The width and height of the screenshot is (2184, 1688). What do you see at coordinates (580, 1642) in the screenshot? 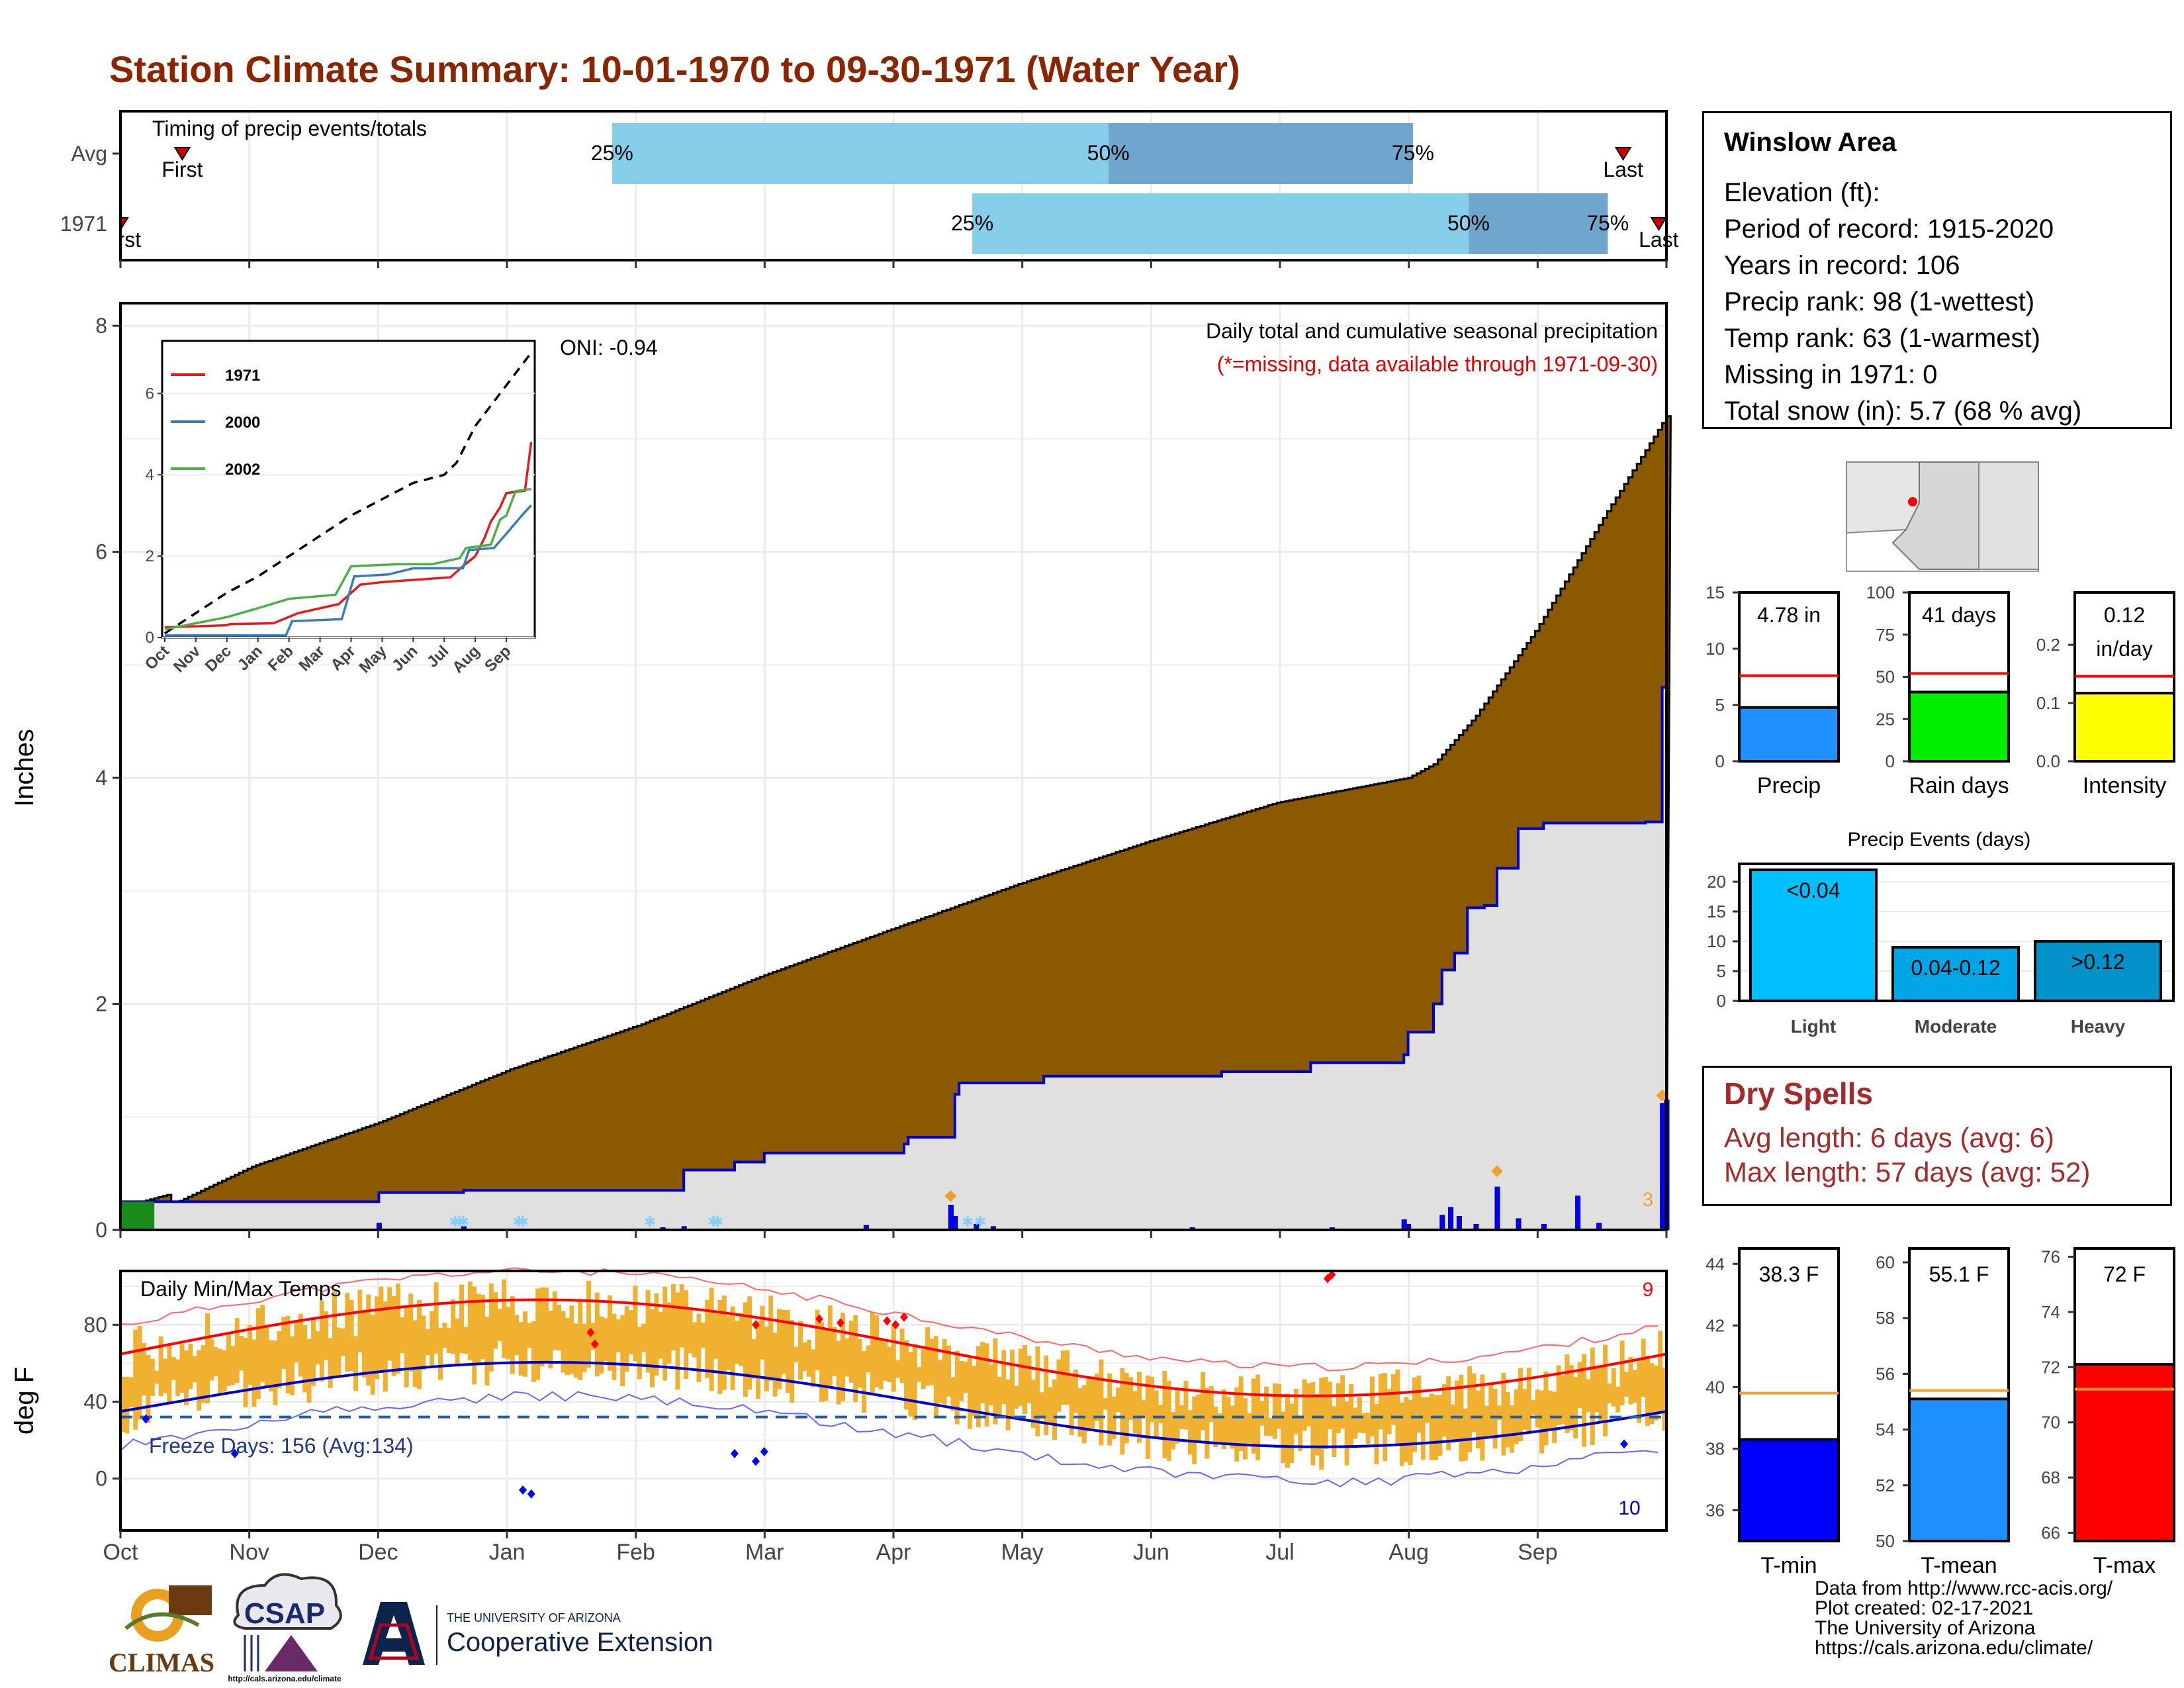
I see `ua-logo-line2: Cooperative Extension` at bounding box center [580, 1642].